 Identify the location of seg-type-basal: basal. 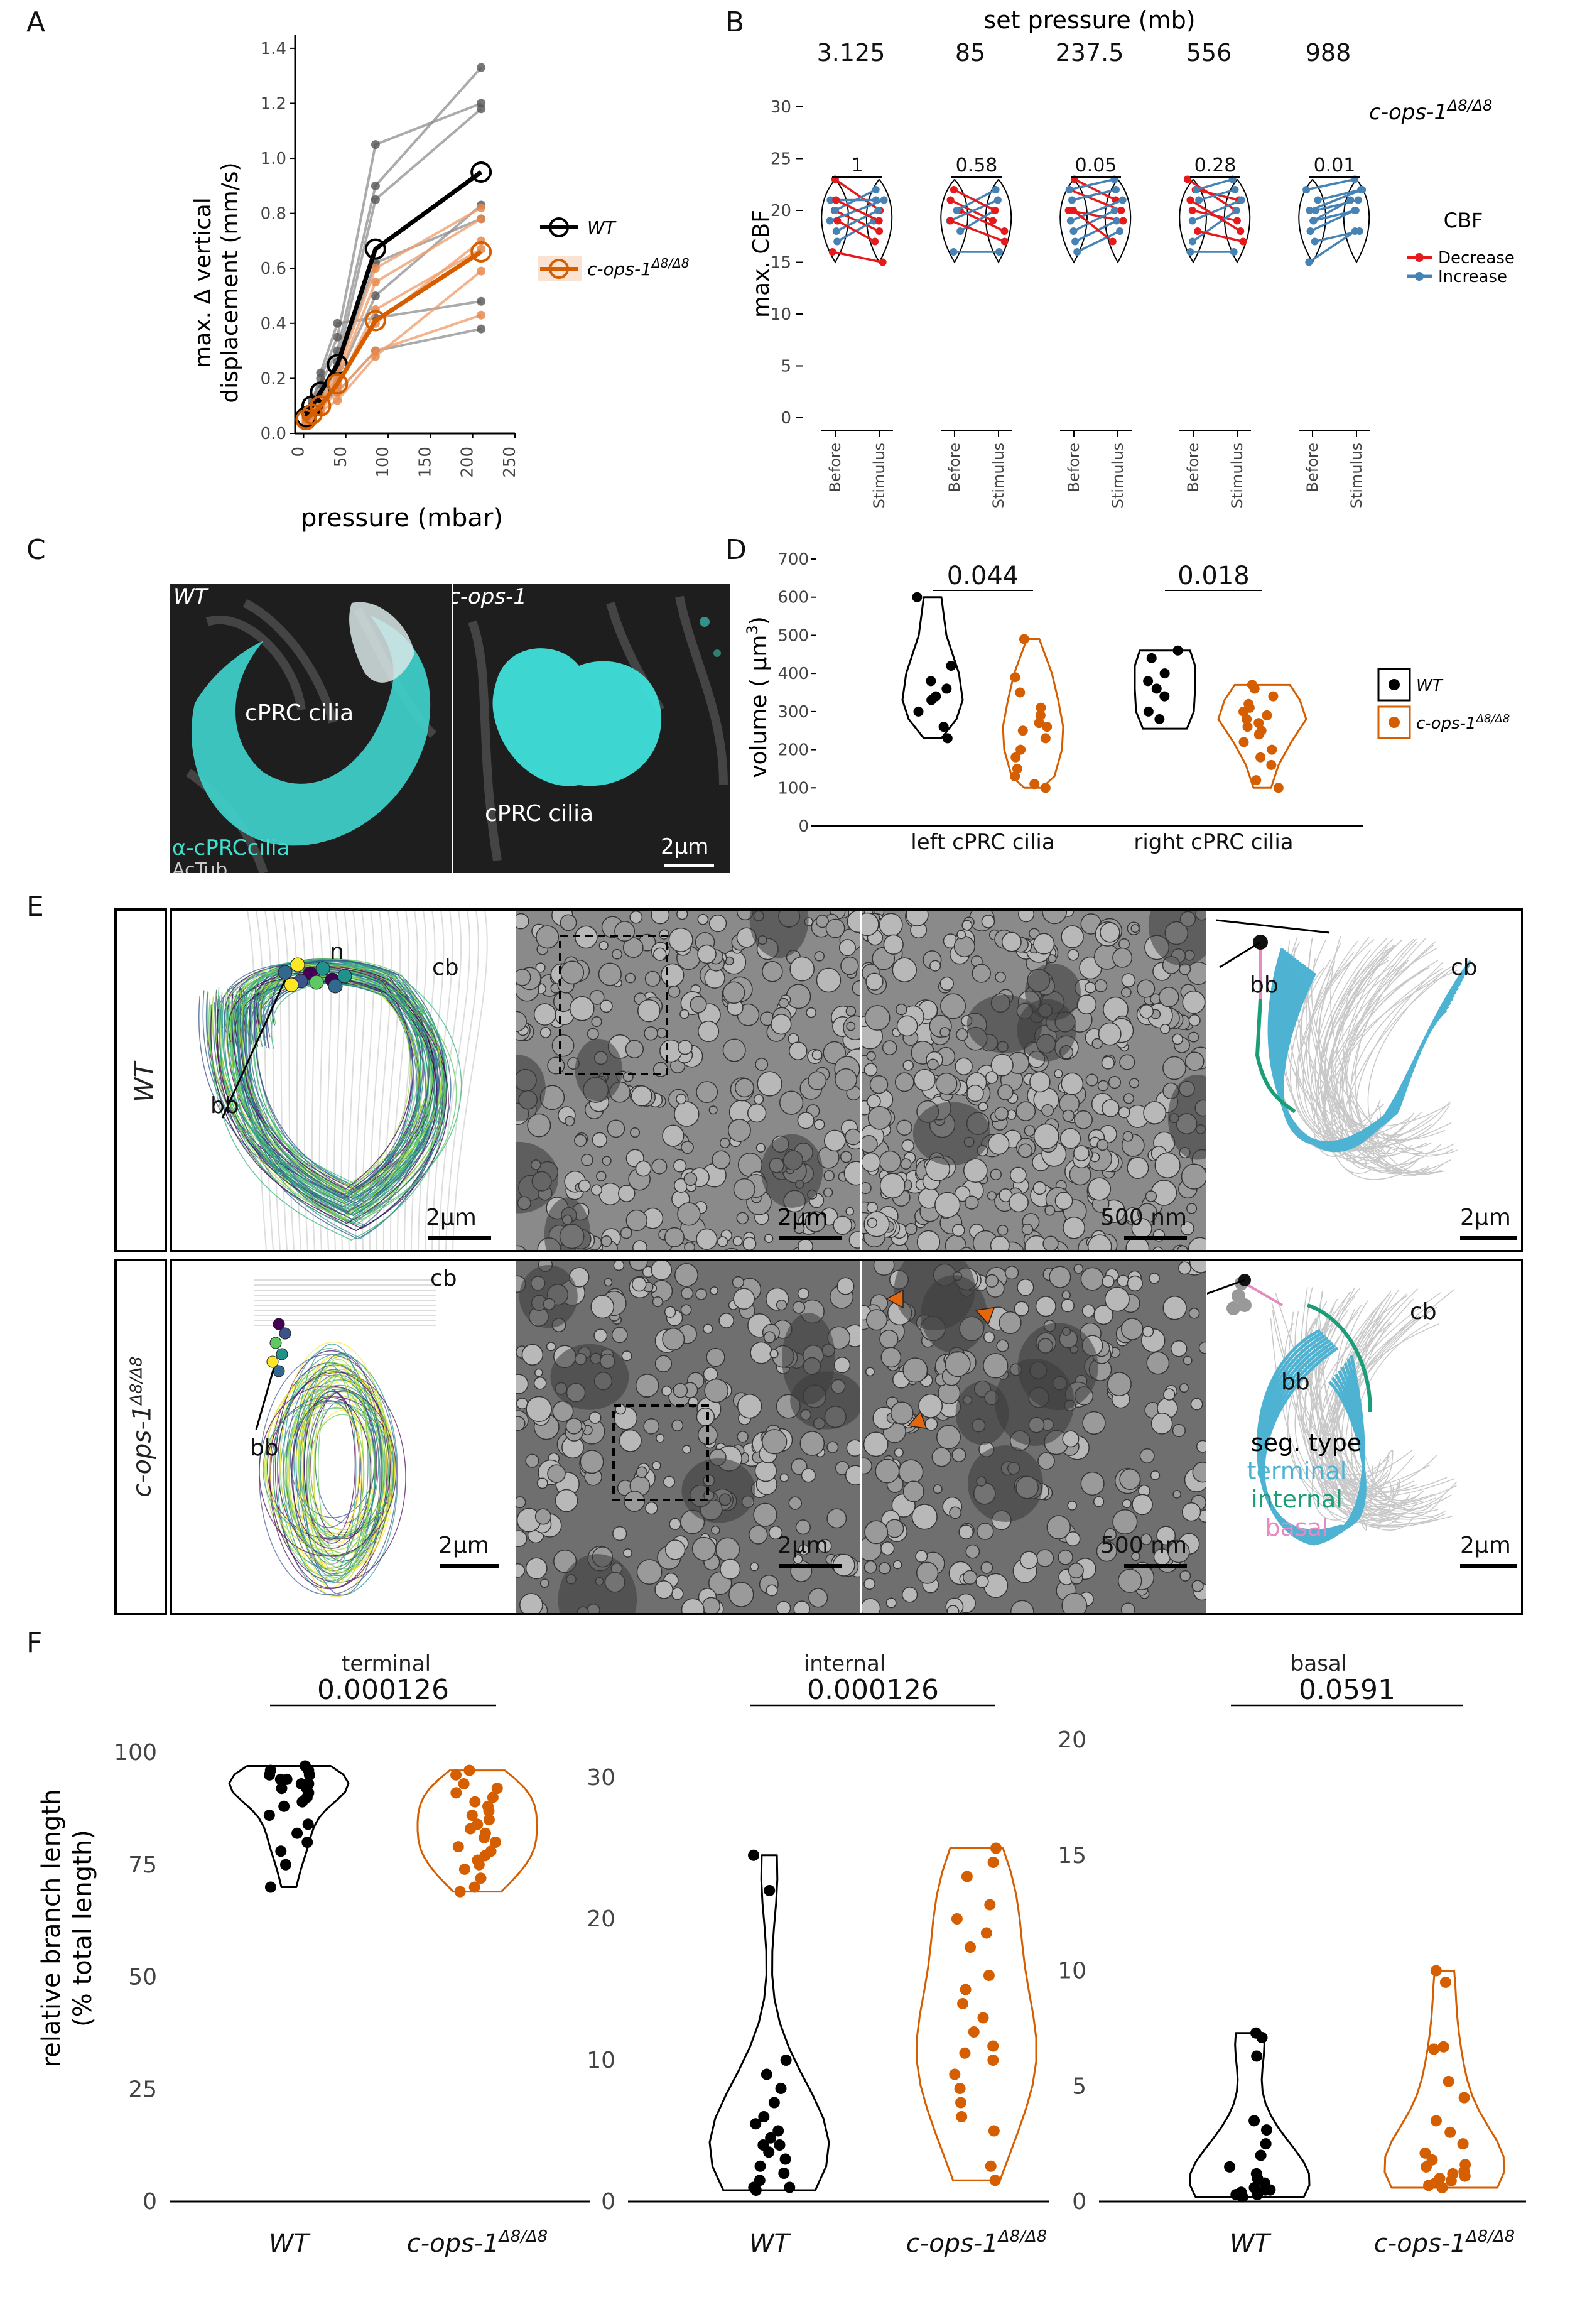
(1297, 1527).